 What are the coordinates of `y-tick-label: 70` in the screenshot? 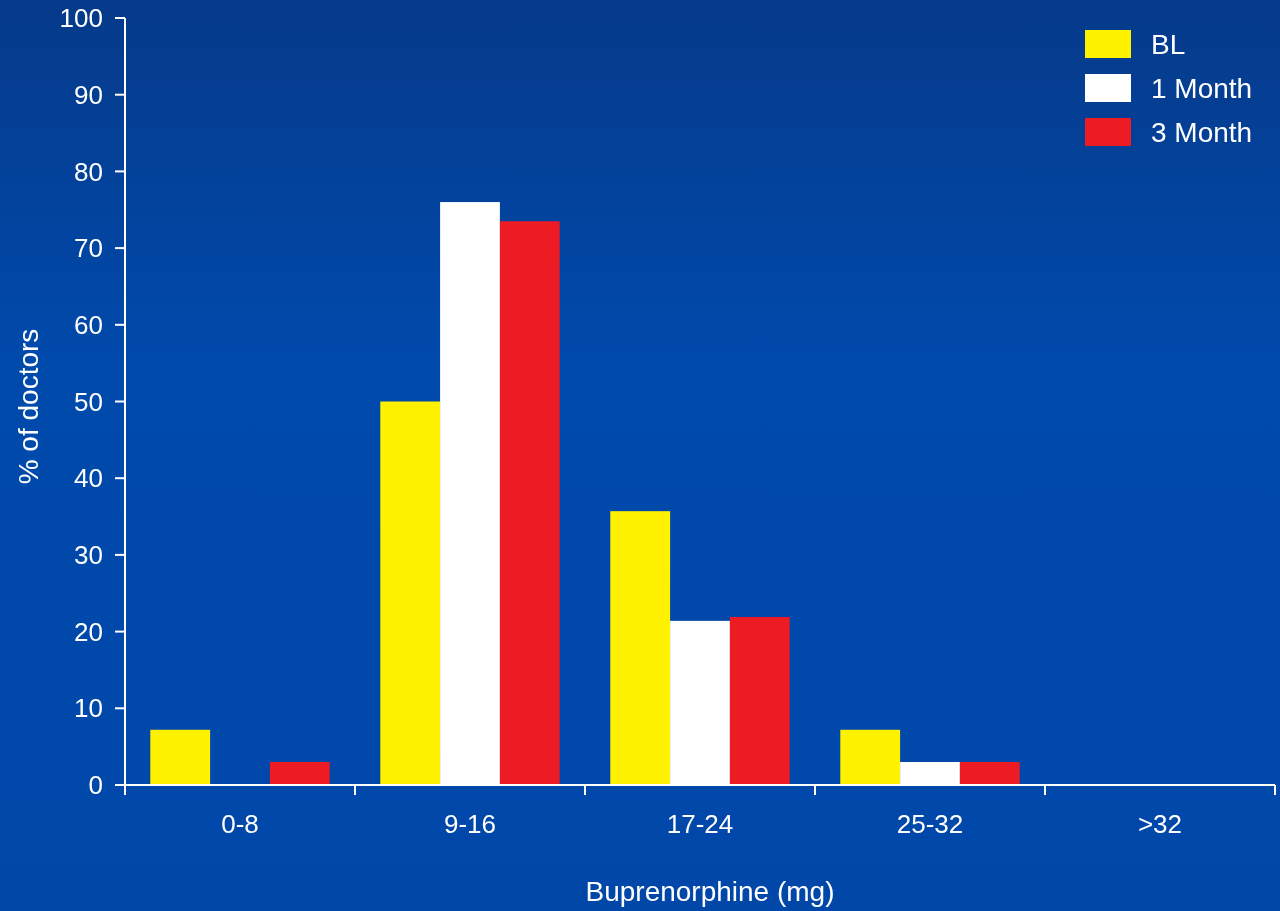 It's located at (88, 248).